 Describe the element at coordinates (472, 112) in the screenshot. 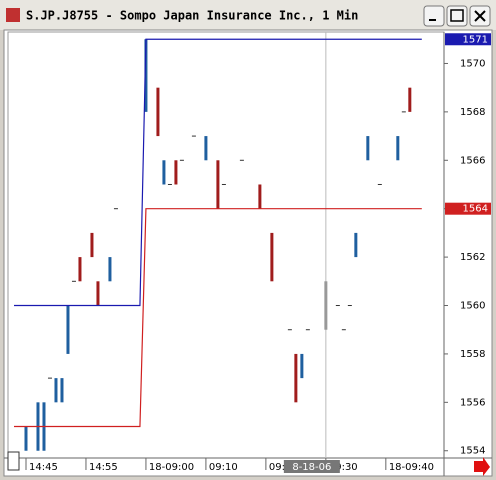

I see `y-tick-label: 1568` at that location.